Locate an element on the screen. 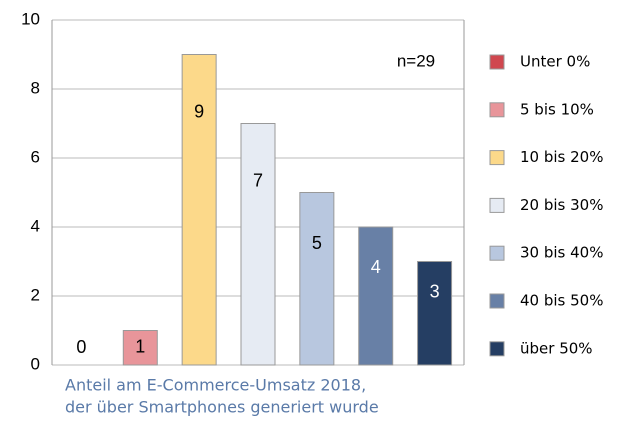  y-tick-label: 4 is located at coordinates (35, 225).